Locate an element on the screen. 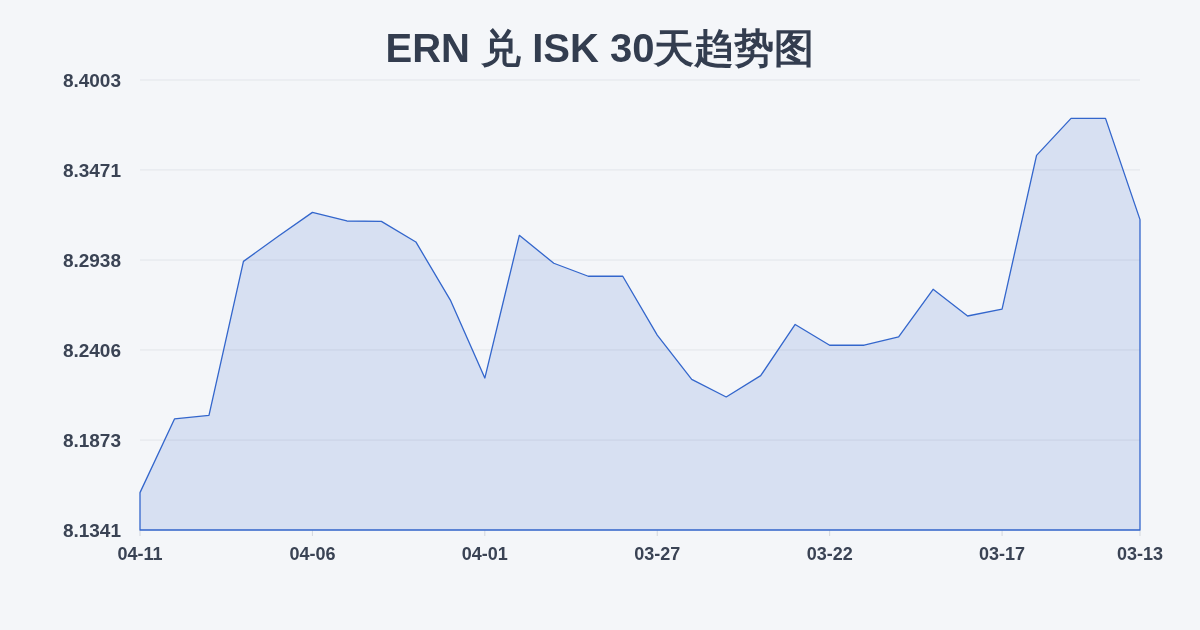  x-tick-label: 04-11 is located at coordinates (140, 554).